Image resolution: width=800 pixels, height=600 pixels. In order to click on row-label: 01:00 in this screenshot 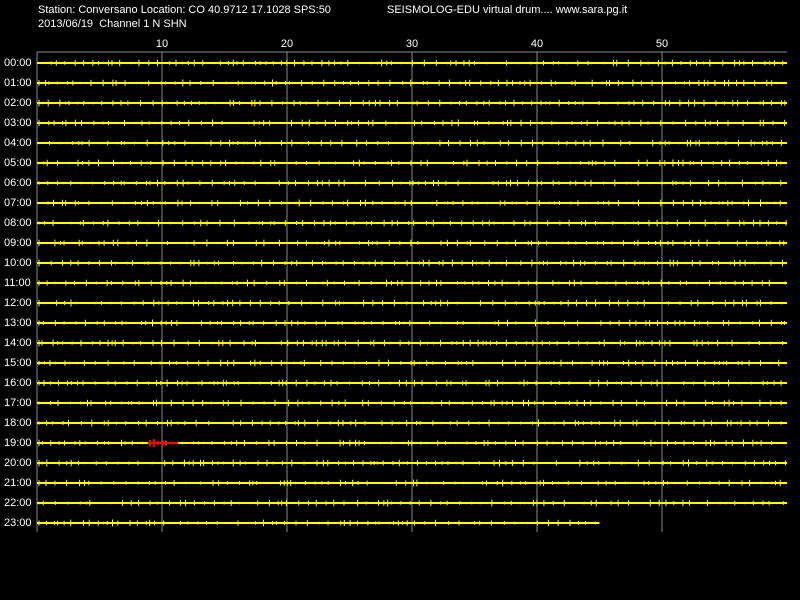, I will do `click(18, 83)`.